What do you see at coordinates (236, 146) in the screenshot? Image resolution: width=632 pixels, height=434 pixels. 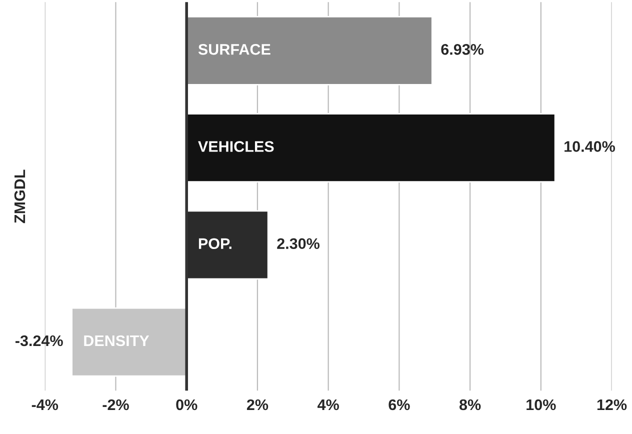 I see `y-tick-label: VEHICLES` at bounding box center [236, 146].